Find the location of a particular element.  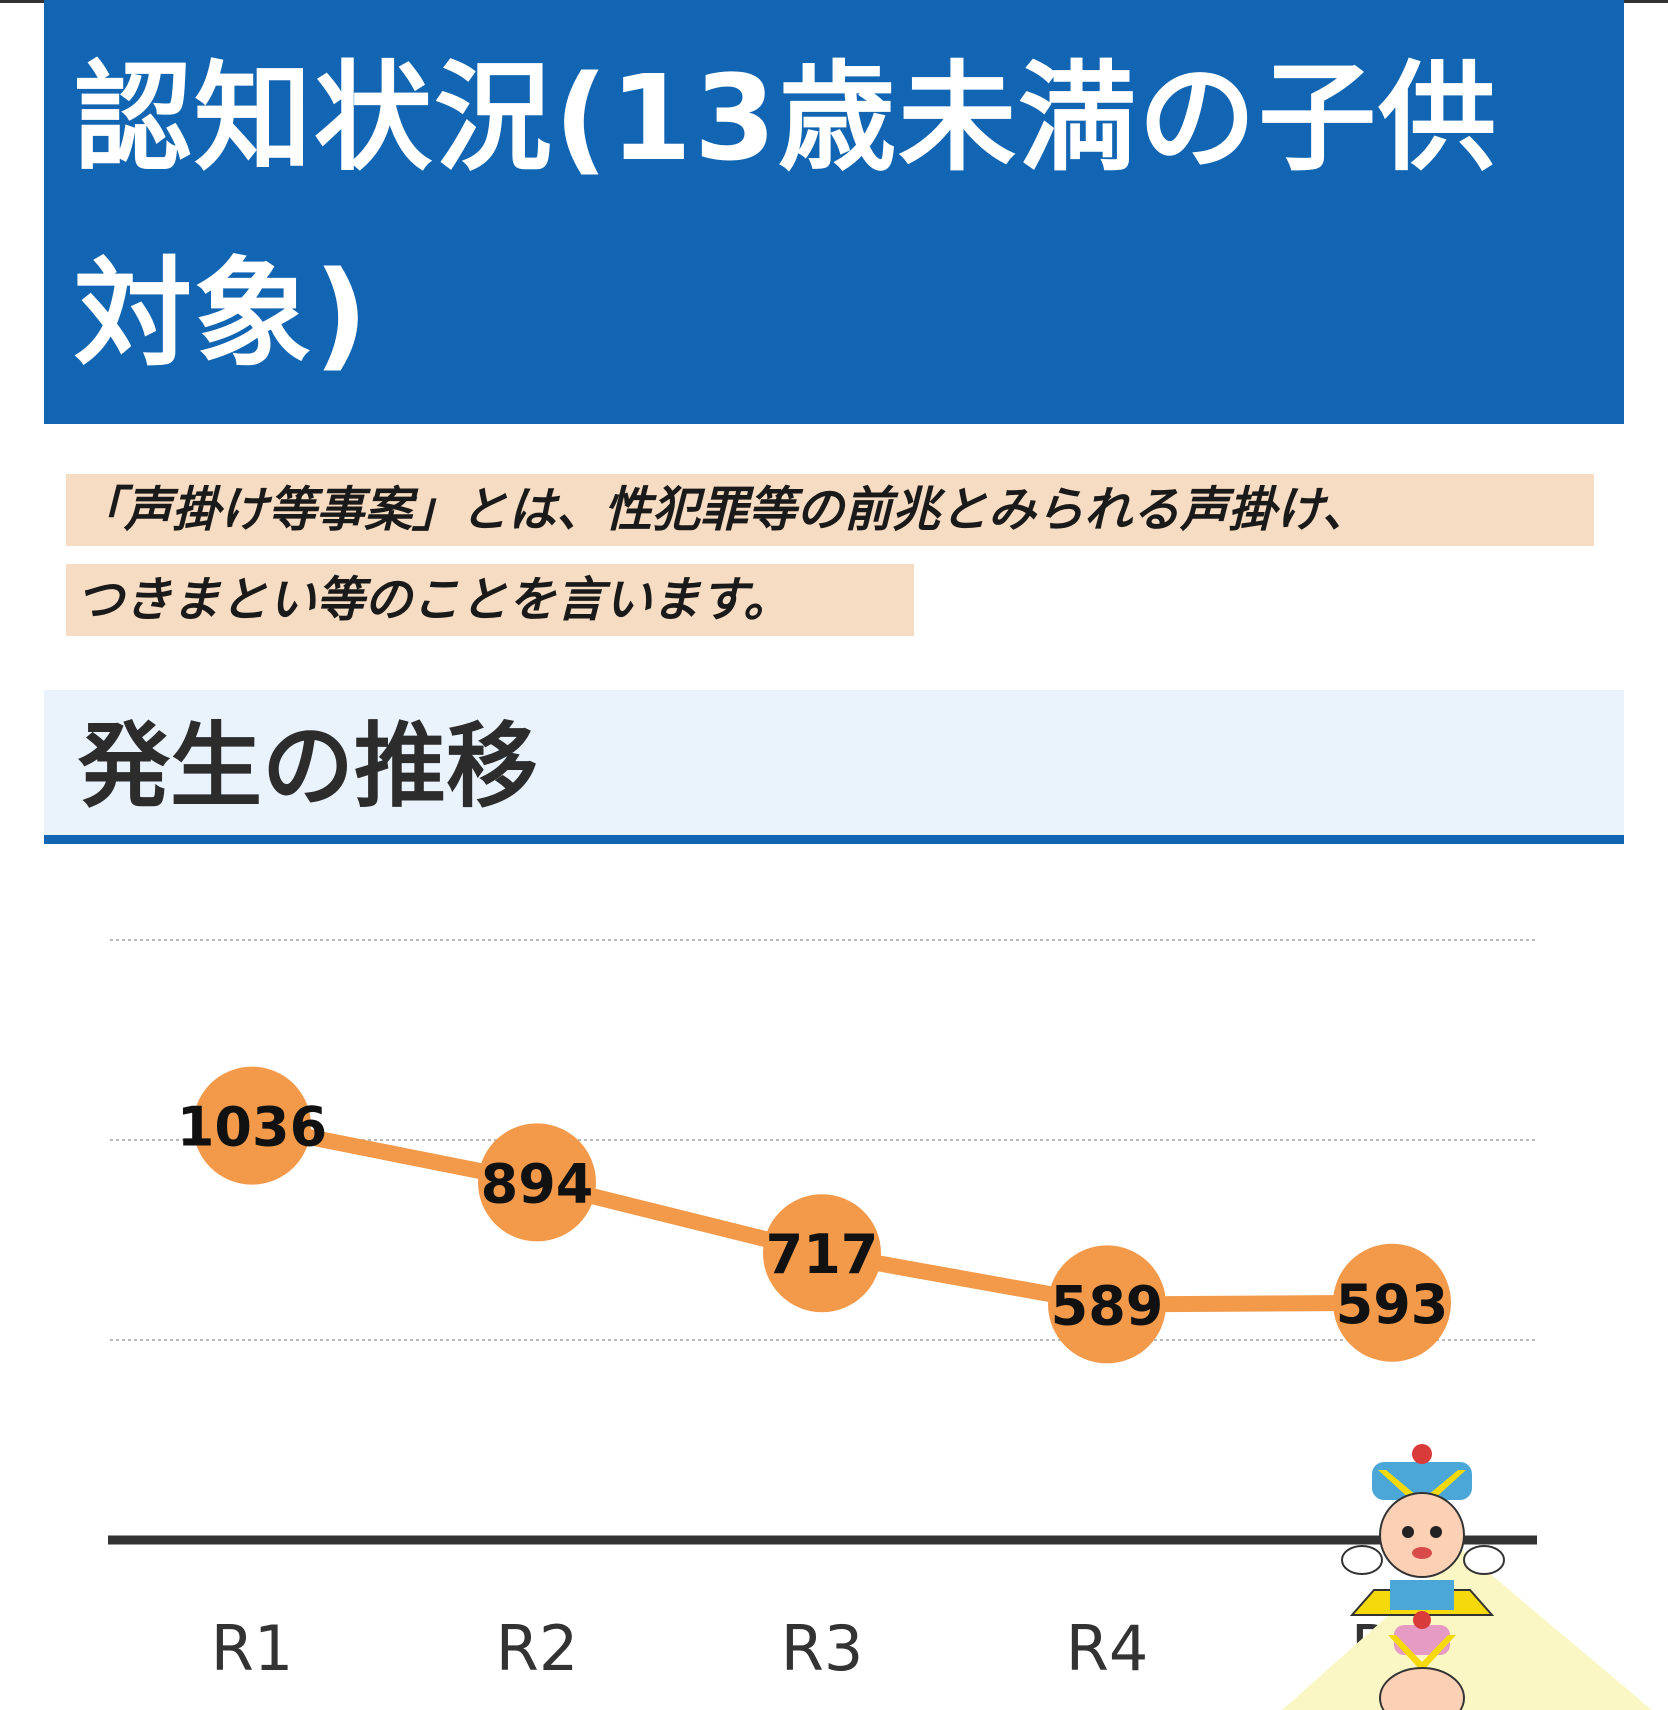

data-label: 894 is located at coordinates (537, 1183).